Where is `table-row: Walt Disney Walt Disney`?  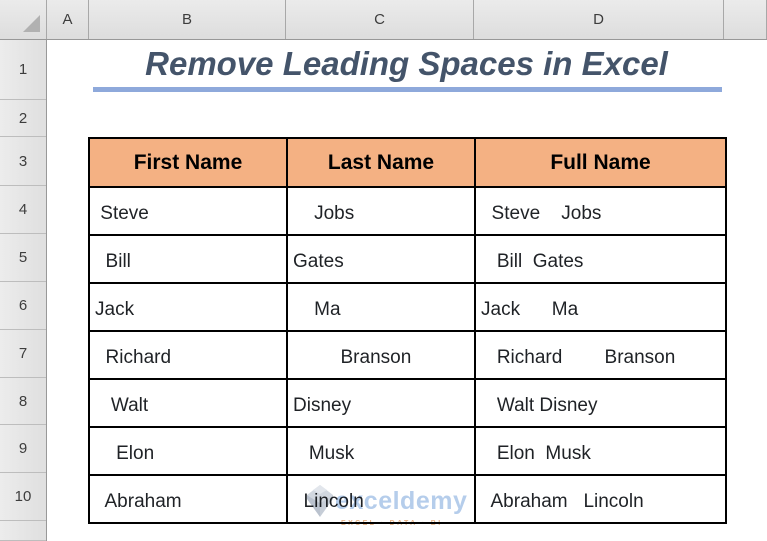 table-row: Walt Disney Walt Disney is located at coordinates (407, 403).